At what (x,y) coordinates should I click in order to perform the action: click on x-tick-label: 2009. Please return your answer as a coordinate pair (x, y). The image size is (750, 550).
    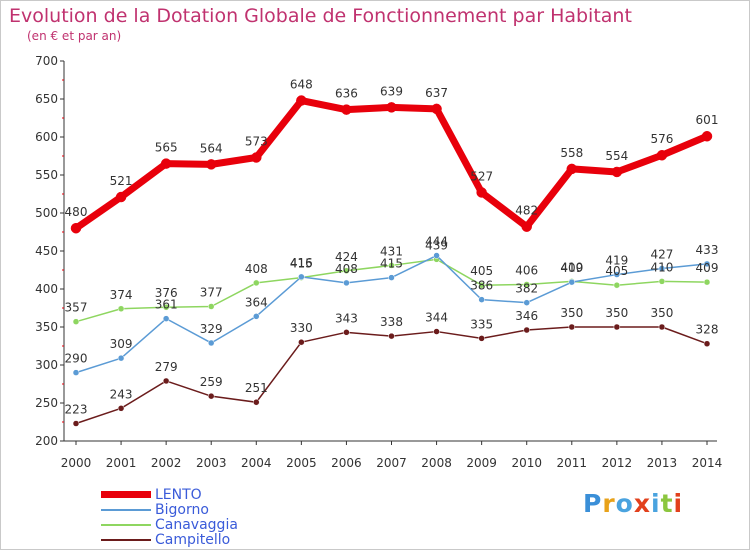
    Looking at the image, I should click on (481, 463).